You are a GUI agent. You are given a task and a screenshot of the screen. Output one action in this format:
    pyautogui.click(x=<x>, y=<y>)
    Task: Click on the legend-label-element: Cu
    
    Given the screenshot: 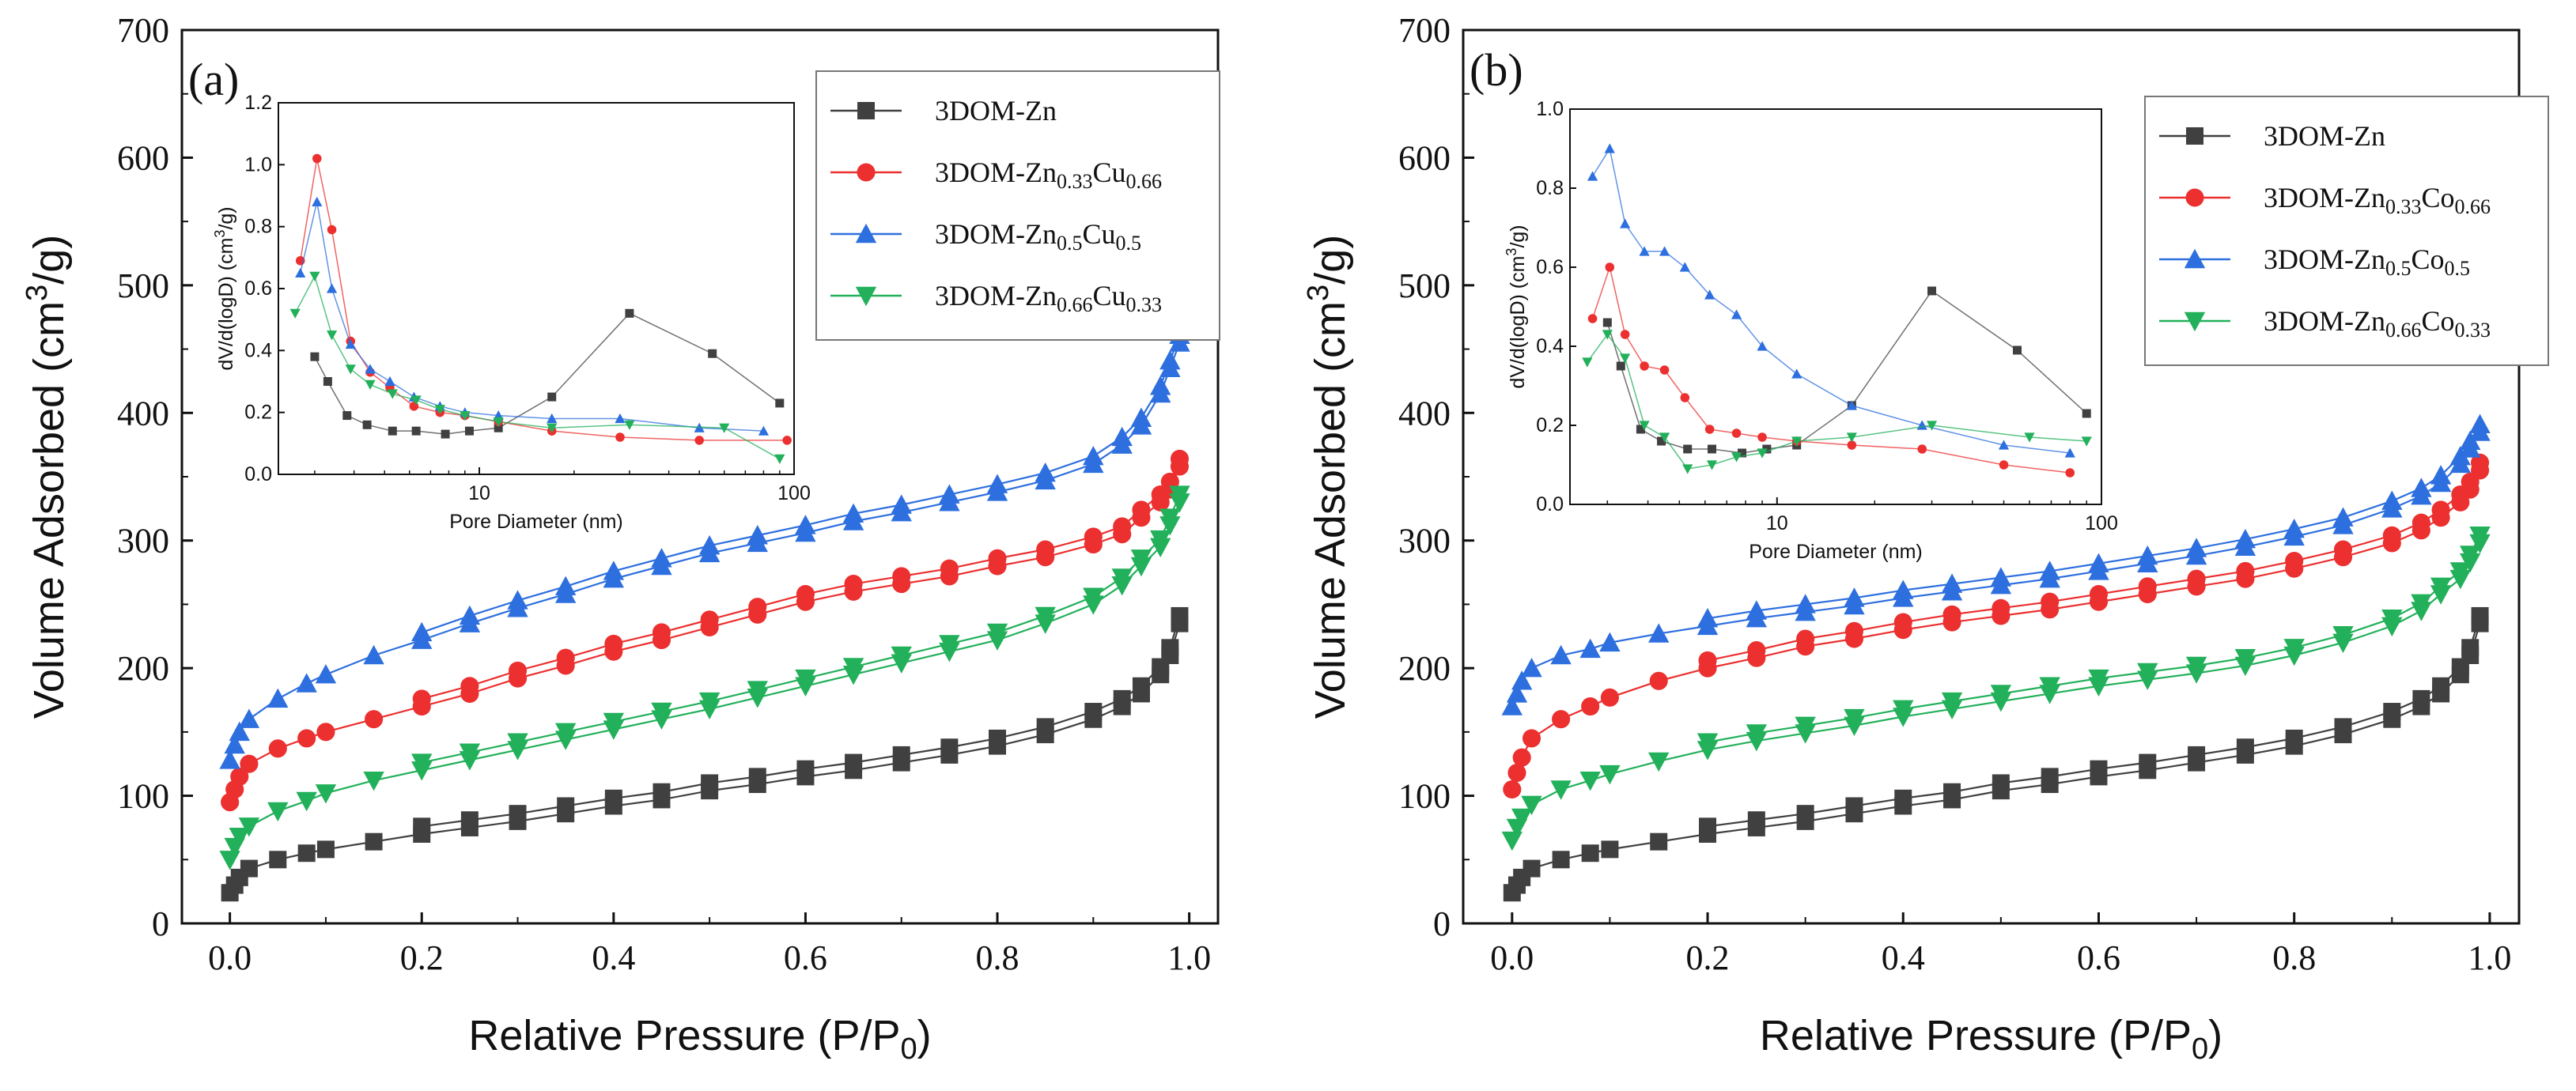 What is the action you would take?
    pyautogui.click(x=1108, y=295)
    